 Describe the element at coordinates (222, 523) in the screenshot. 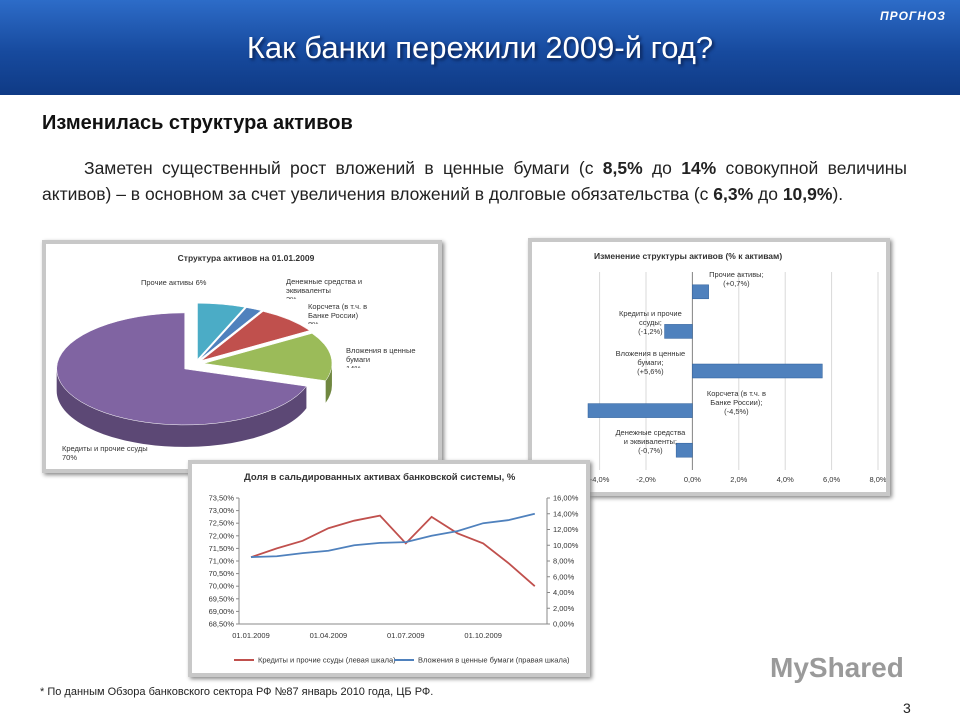

I see `y-tick-label: 72,50%` at that location.